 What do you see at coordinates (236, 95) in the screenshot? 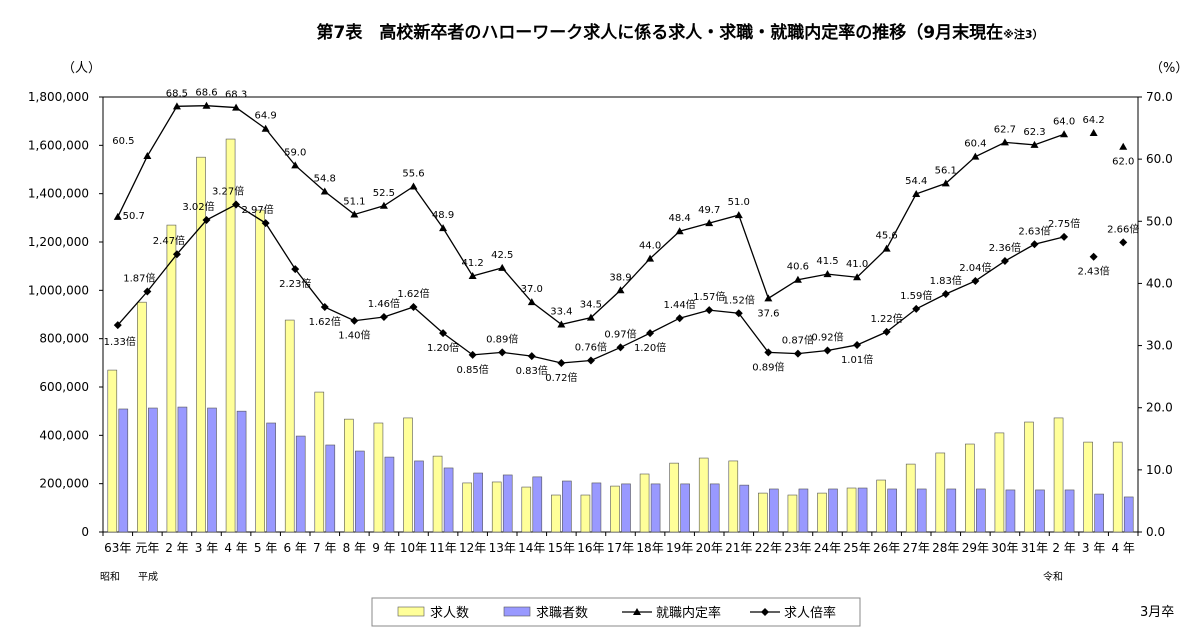
I see `label-naitei-rate: 68.3` at bounding box center [236, 95].